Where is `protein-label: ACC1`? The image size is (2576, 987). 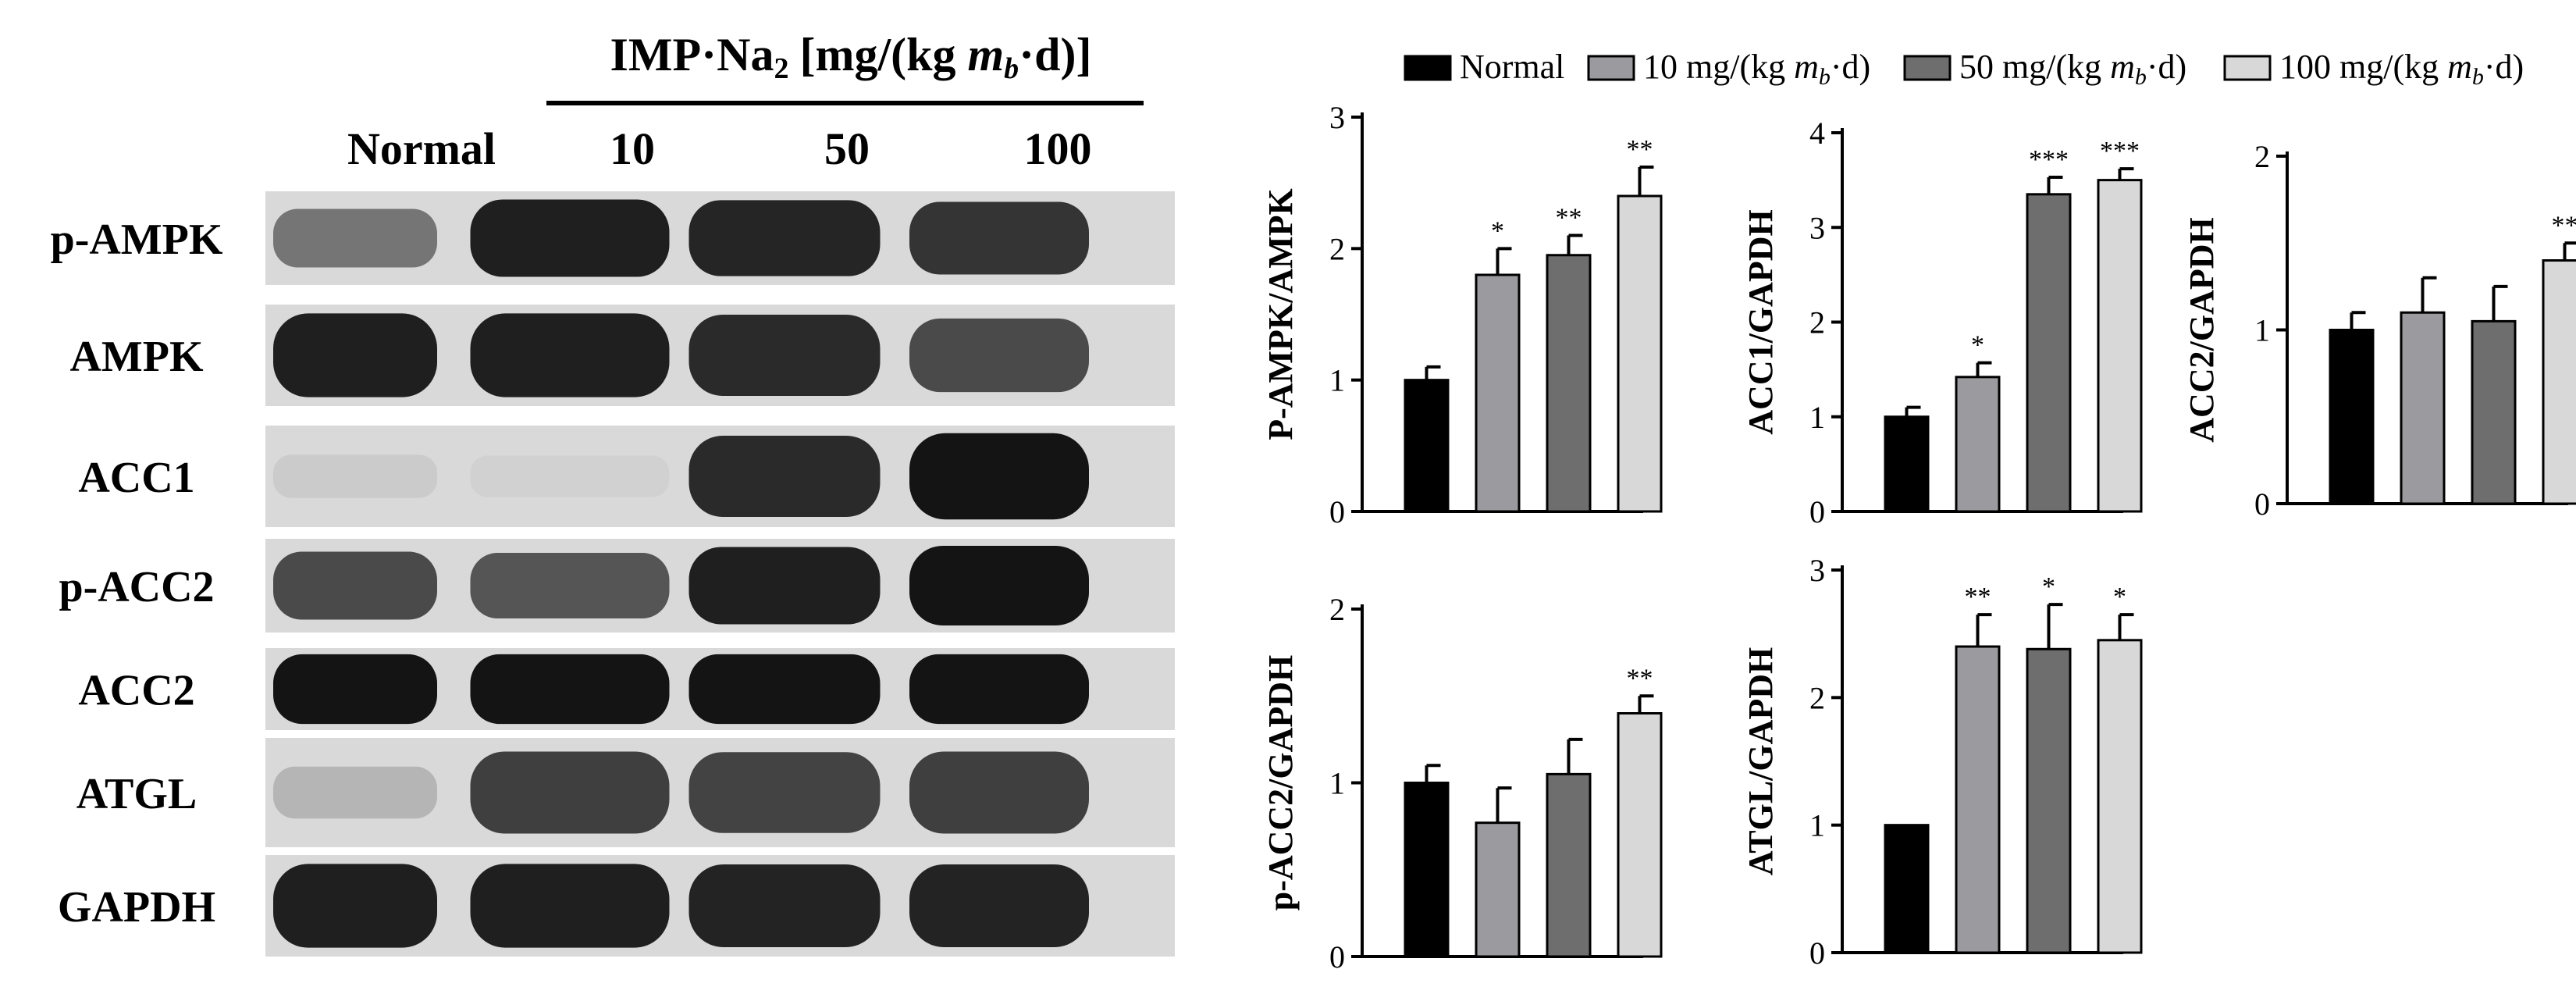 protein-label: ACC1 is located at coordinates (136, 478).